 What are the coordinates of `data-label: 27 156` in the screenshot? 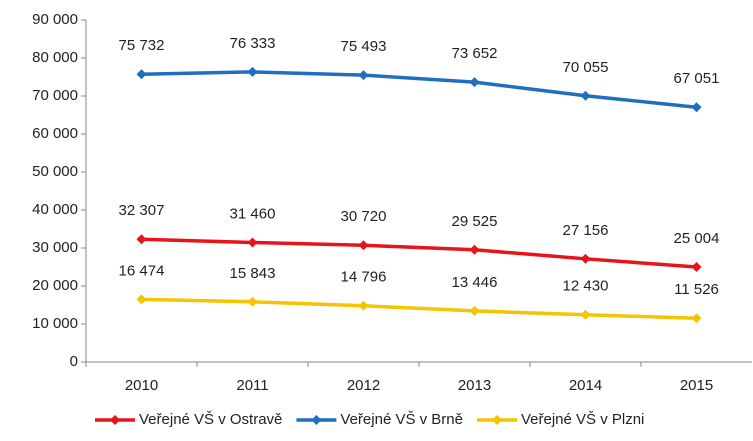 It's located at (586, 230).